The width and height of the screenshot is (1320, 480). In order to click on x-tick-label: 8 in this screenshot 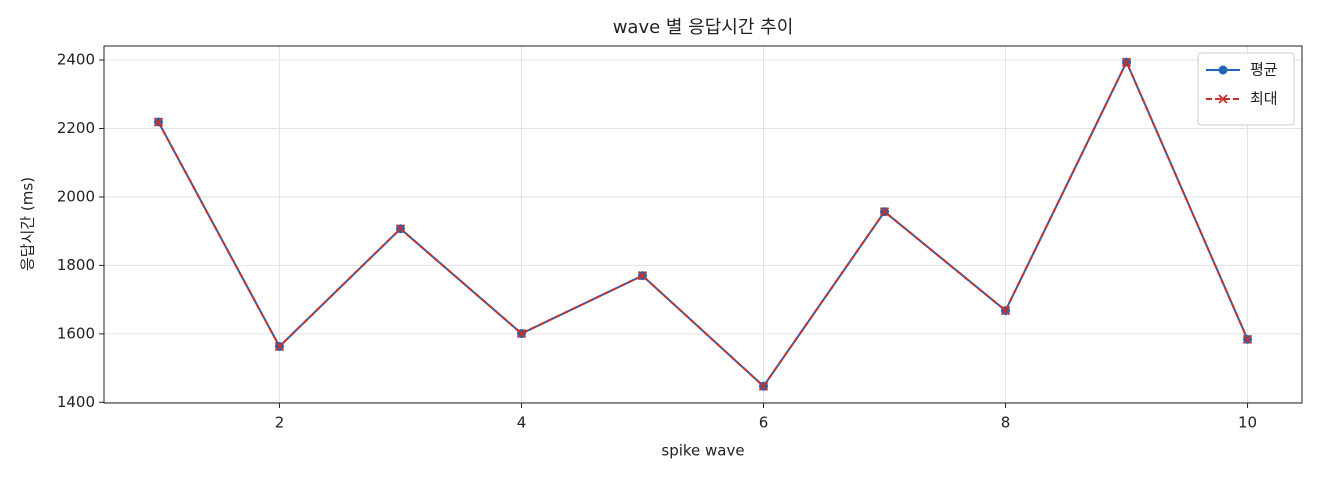, I will do `click(1006, 423)`.